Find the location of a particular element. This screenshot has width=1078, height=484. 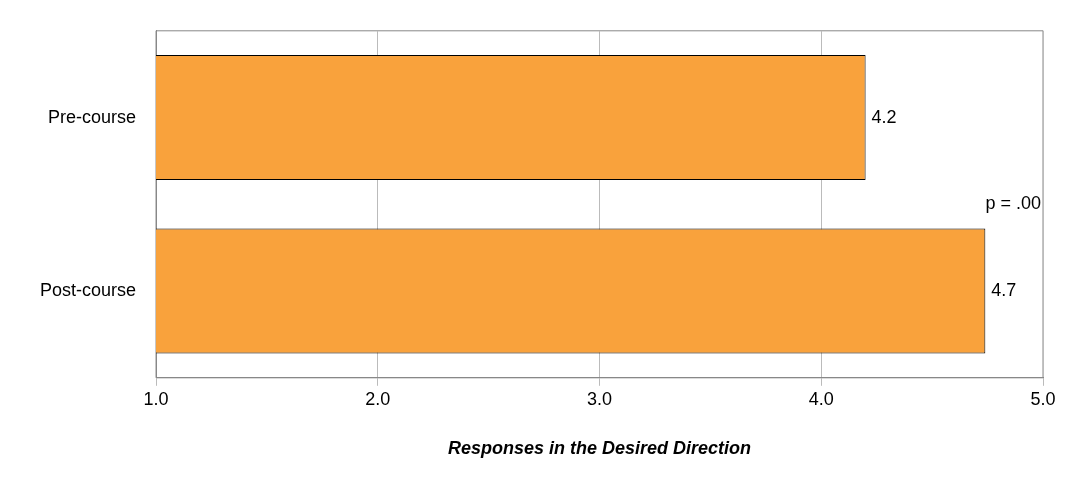

x-axis-title: Responses in the Desired Direction is located at coordinates (599, 448).